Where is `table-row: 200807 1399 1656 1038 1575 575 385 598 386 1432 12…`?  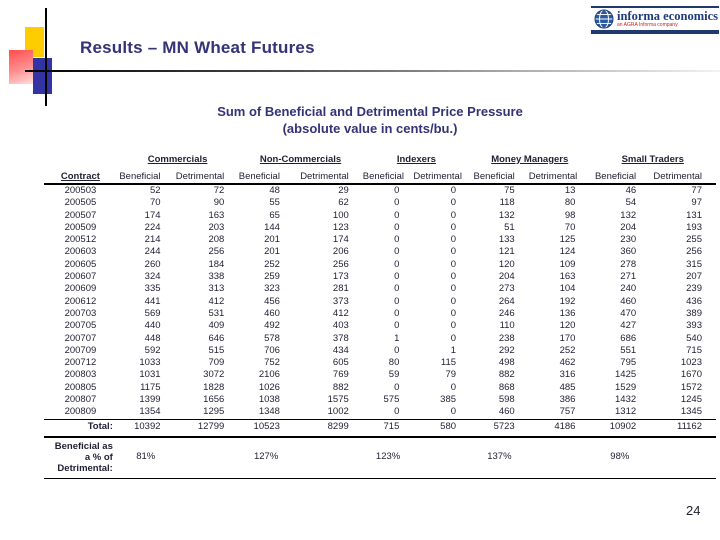
table-row: 200807 1399 1656 1038 1575 575 385 598 386 1432 12… is located at coordinates (380, 400).